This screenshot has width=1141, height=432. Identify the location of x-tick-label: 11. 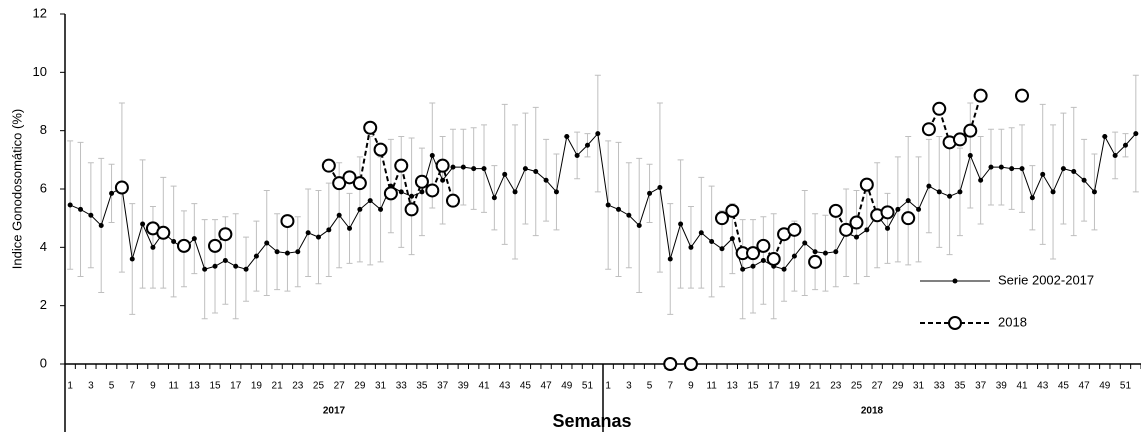
(711, 386).